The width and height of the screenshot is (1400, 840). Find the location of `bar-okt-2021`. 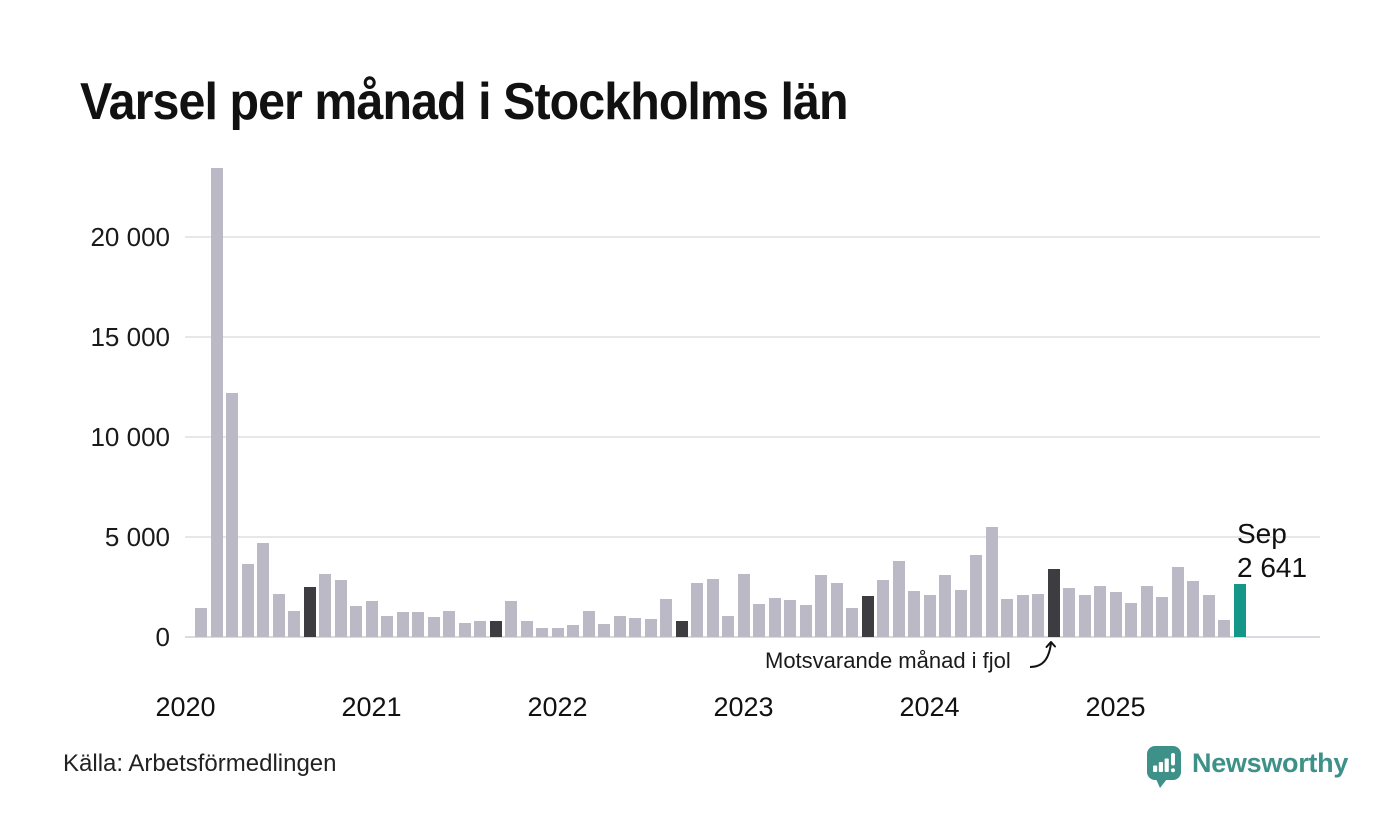

bar-okt-2021 is located at coordinates (511, 619).